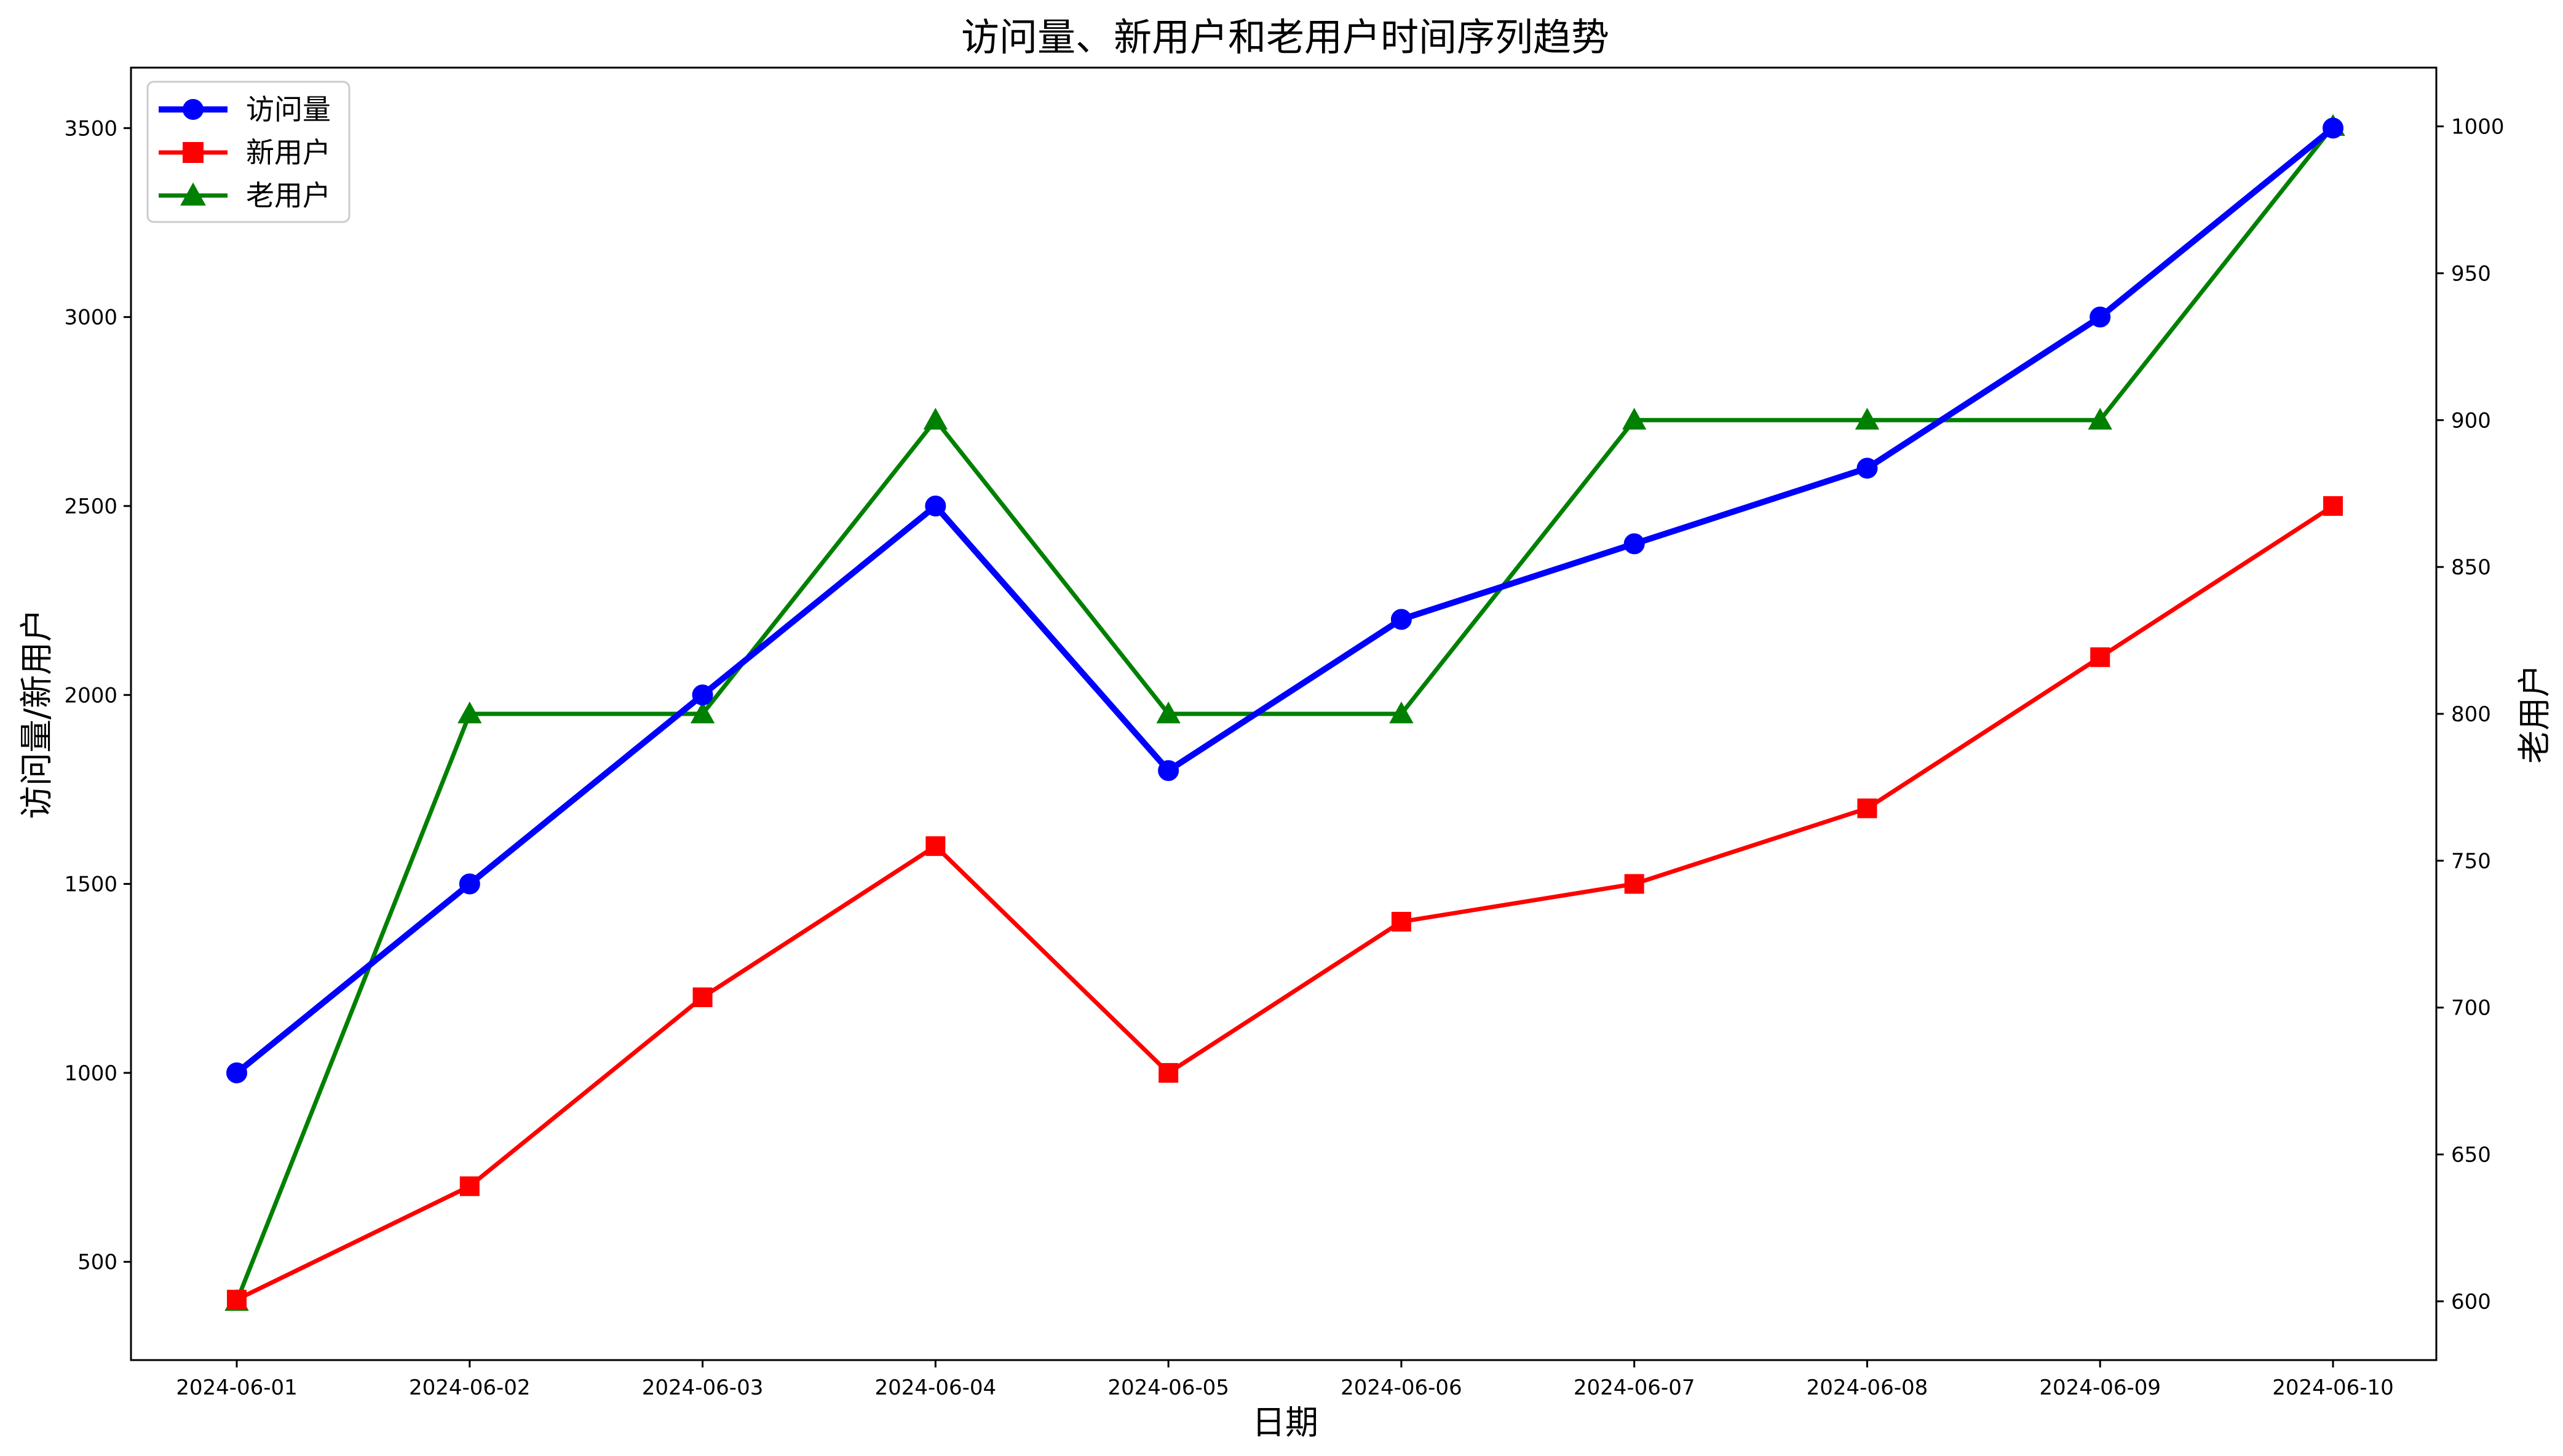  What do you see at coordinates (2534, 714) in the screenshot?
I see `y-axis-title-right: 老用户` at bounding box center [2534, 714].